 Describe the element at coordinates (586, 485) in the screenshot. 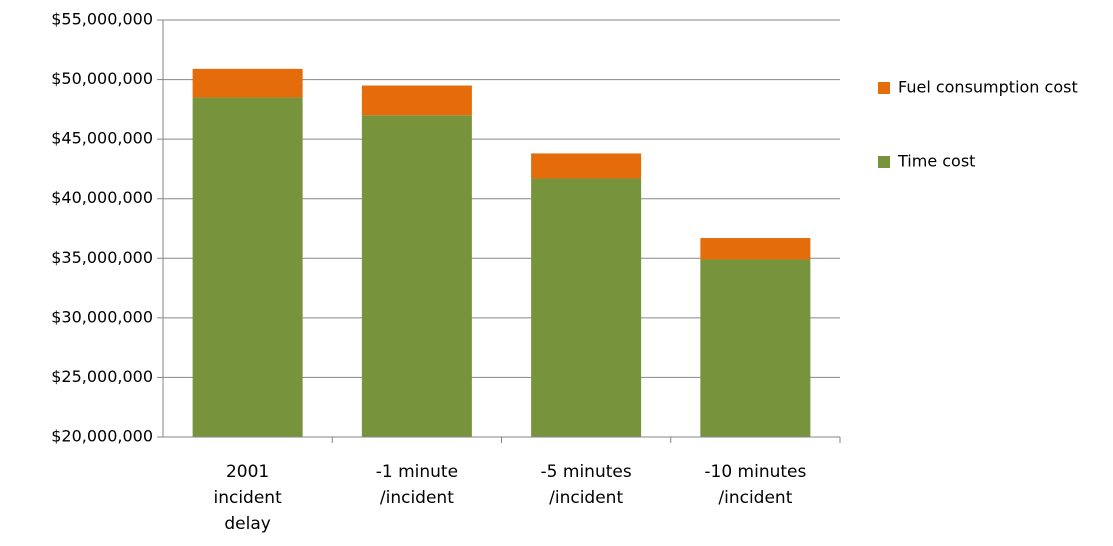

I see `x-tick-label: -5 minutes /incident` at that location.